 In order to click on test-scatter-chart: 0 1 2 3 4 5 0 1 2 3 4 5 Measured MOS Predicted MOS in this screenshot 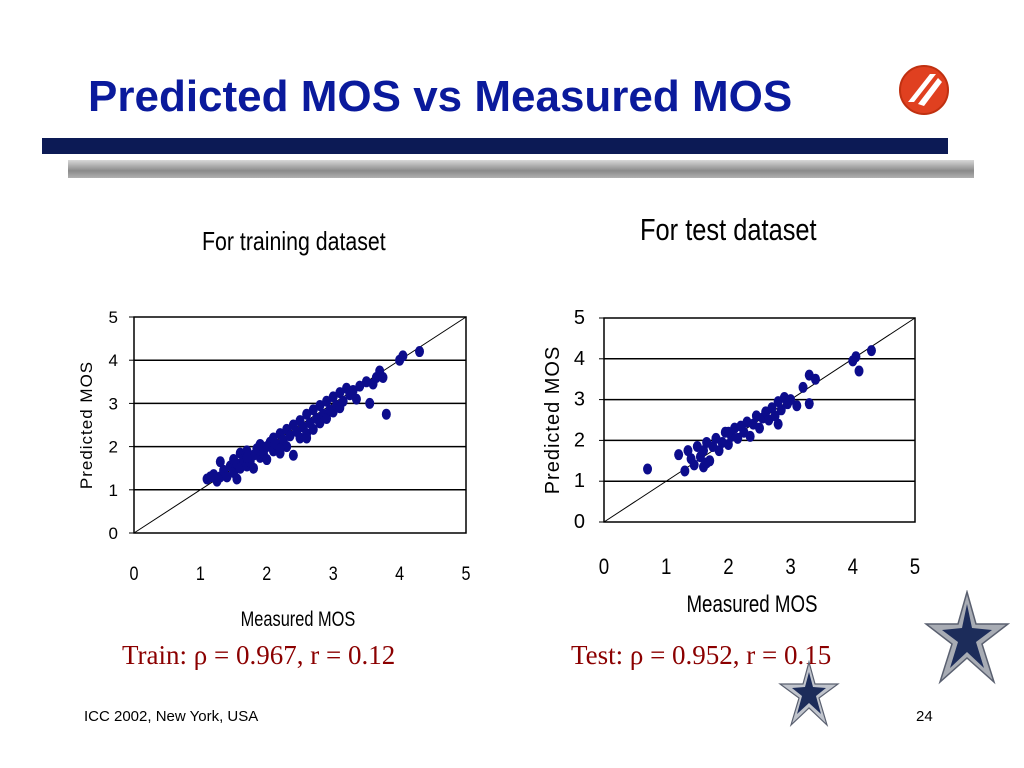, I will do `click(731, 462)`.